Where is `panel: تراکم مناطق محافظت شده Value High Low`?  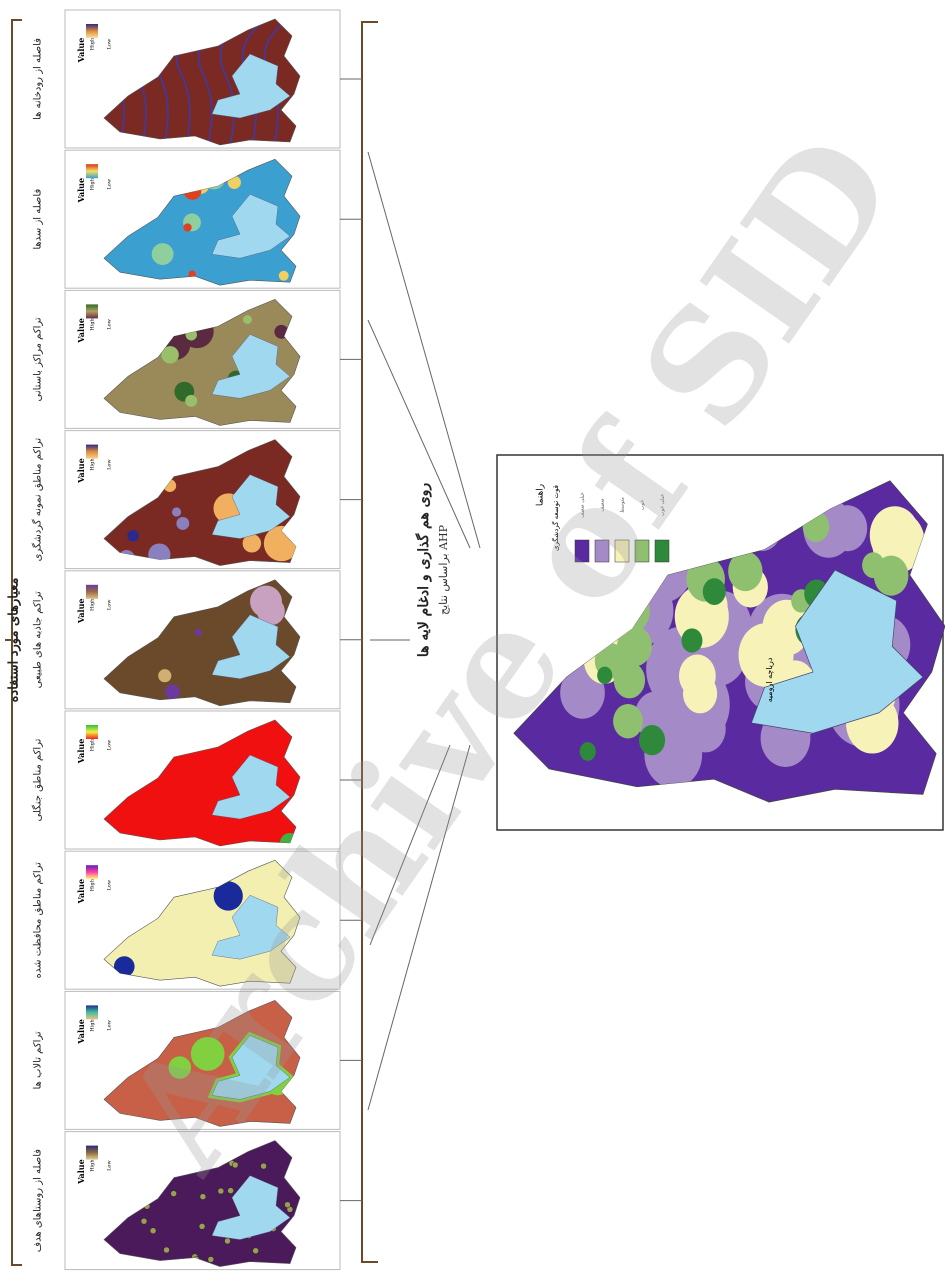 panel: تراکم مناطق محافظت شده Value High Low is located at coordinates (197, 920).